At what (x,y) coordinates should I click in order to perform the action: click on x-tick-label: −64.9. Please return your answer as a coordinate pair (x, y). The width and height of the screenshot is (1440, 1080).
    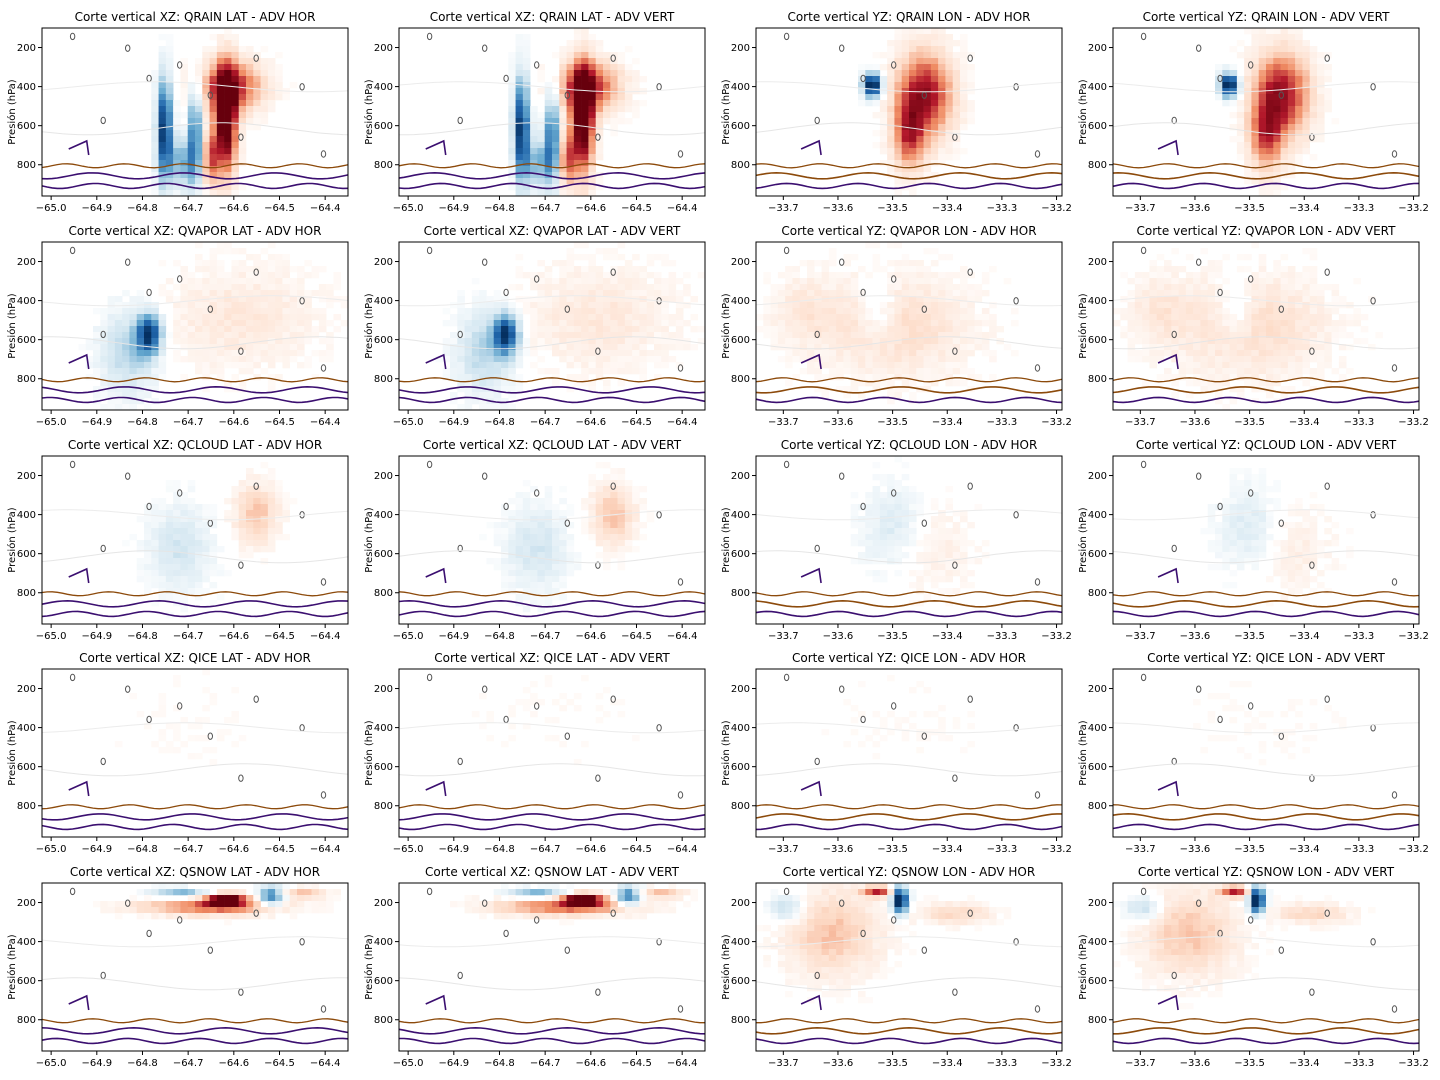
    Looking at the image, I should click on (453, 636).